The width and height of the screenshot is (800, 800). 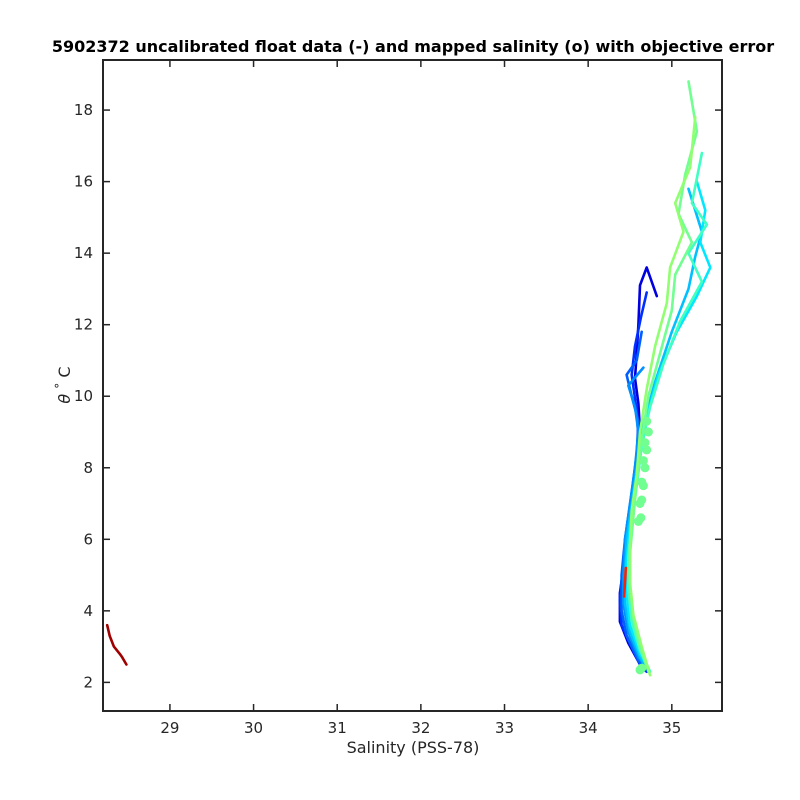 What do you see at coordinates (83, 110) in the screenshot?
I see `y-tick-label: 18` at bounding box center [83, 110].